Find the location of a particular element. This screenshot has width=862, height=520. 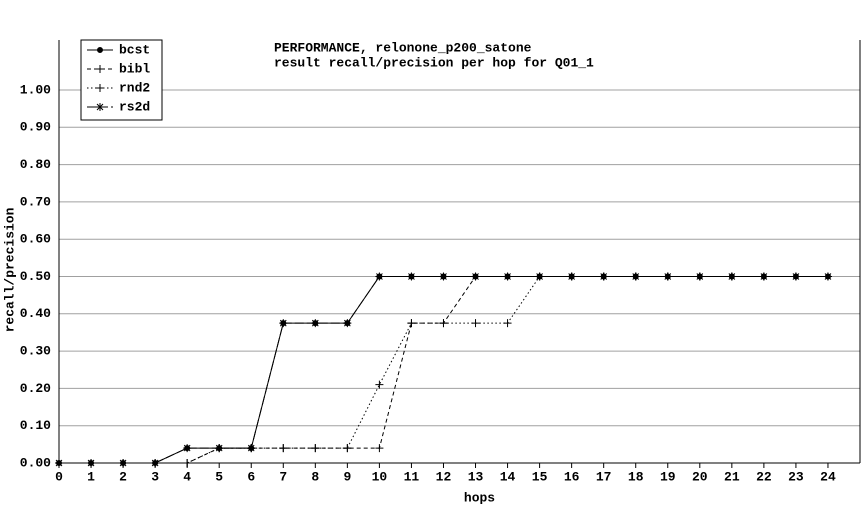

legend-label: bcst is located at coordinates (134, 49).